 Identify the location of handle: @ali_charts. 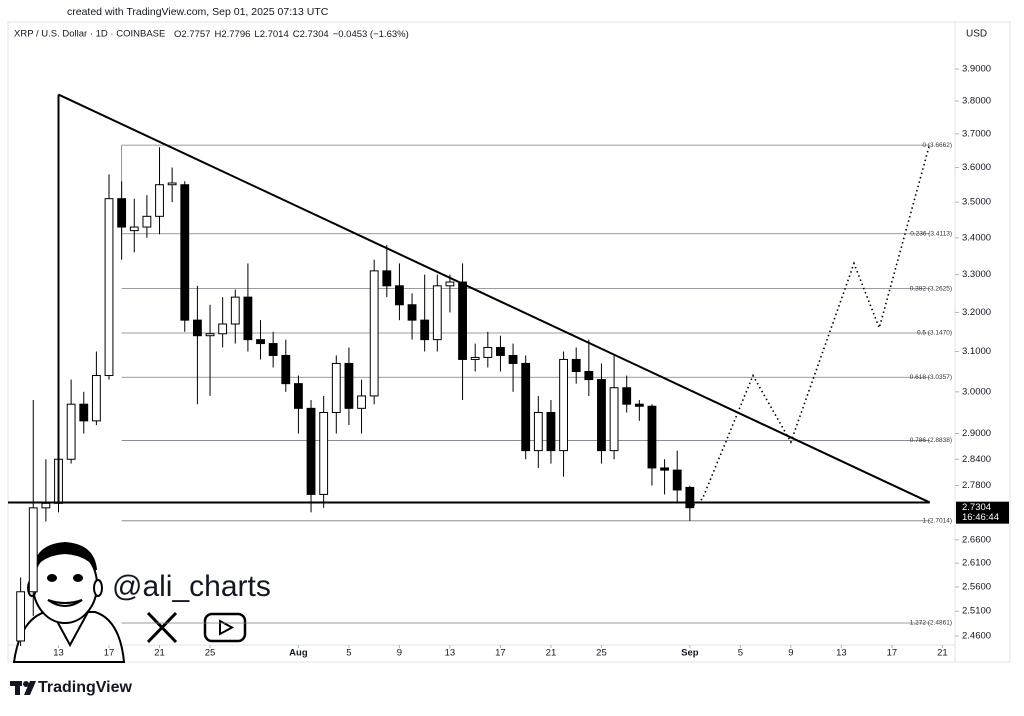
(191, 586).